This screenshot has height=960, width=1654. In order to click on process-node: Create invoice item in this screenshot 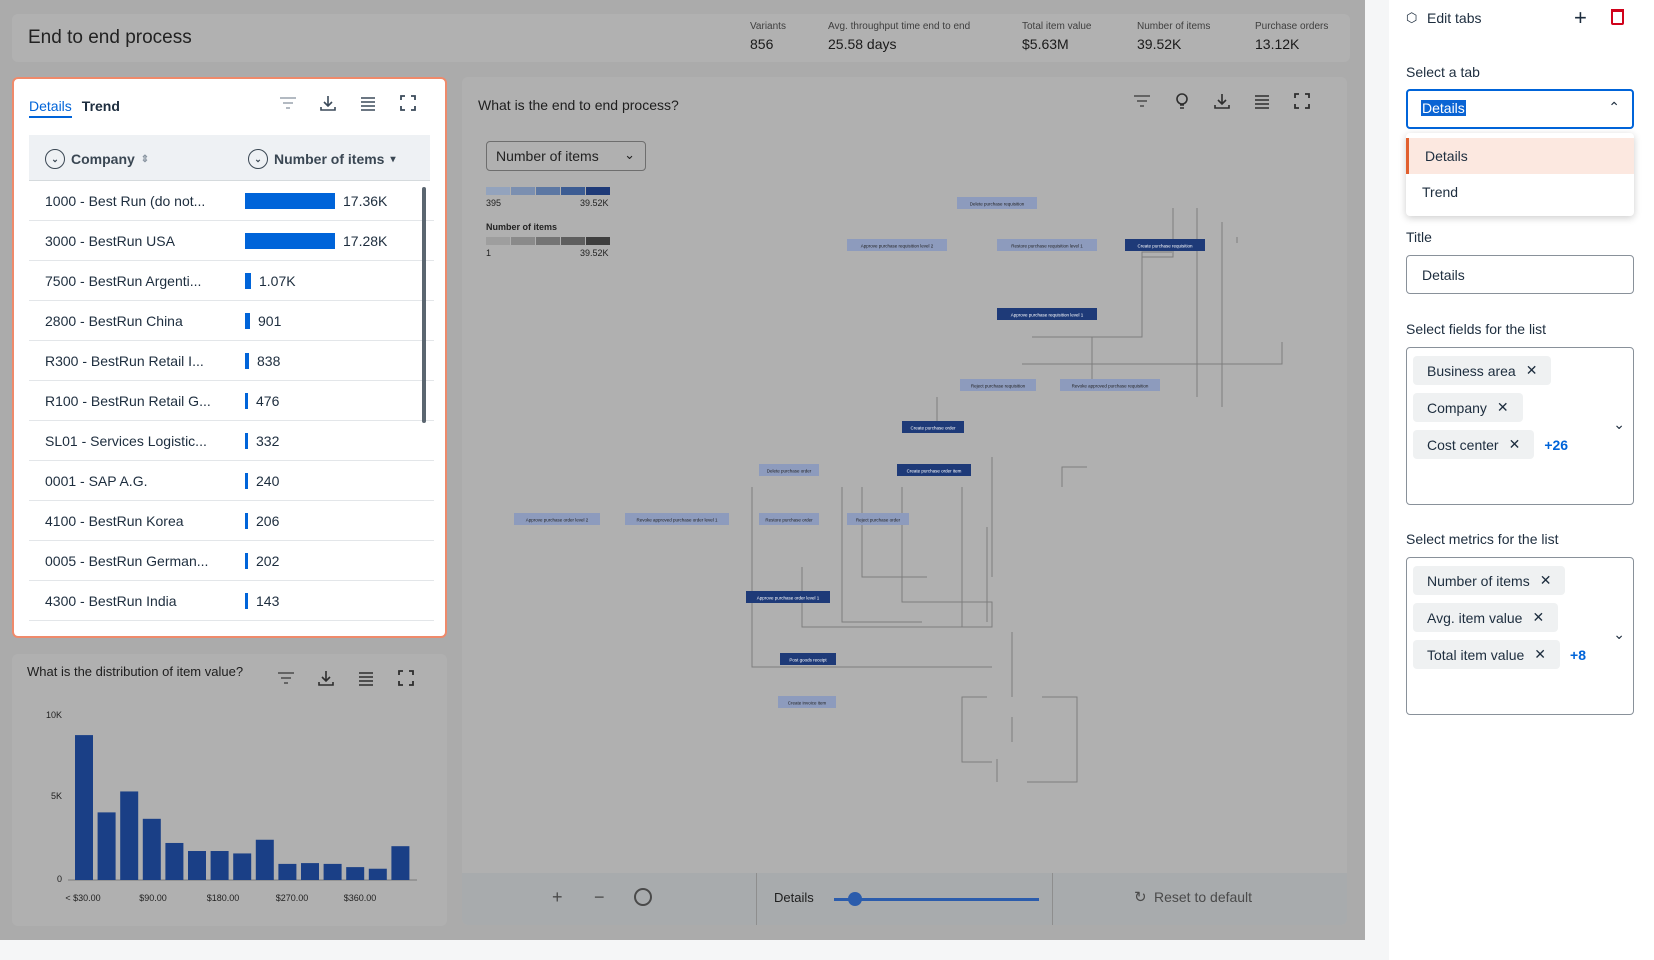, I will do `click(807, 702)`.